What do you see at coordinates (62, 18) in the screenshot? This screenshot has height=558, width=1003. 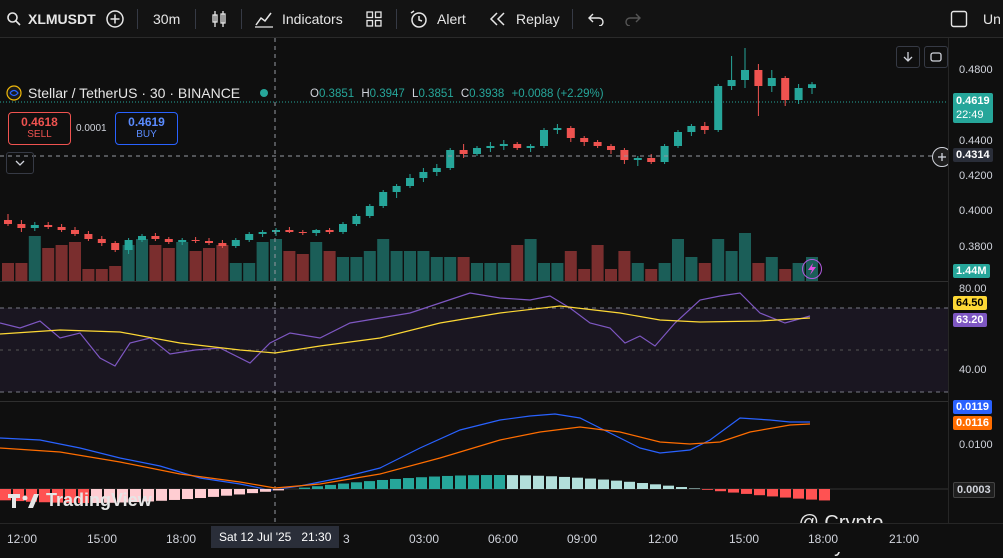 I see `symbol-label: XLMUSDT` at bounding box center [62, 18].